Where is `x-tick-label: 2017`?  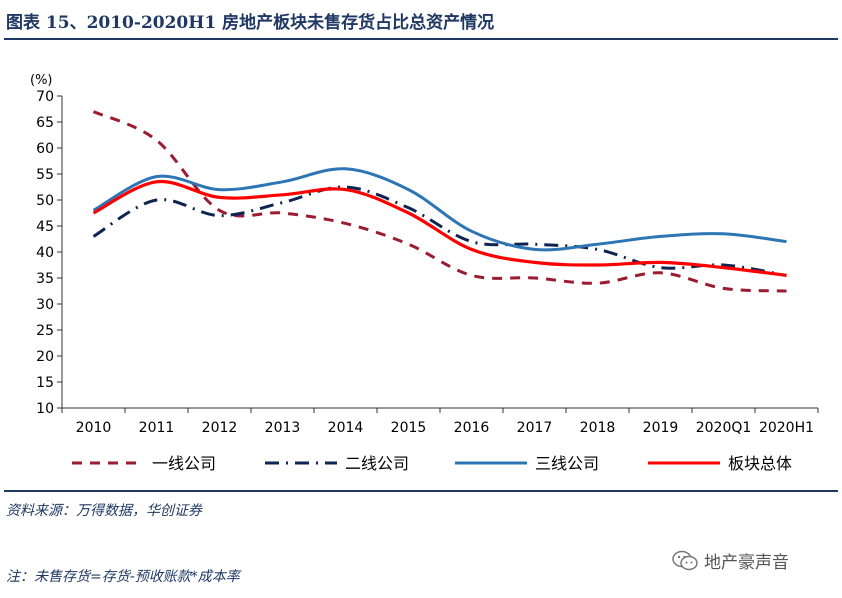 x-tick-label: 2017 is located at coordinates (535, 428).